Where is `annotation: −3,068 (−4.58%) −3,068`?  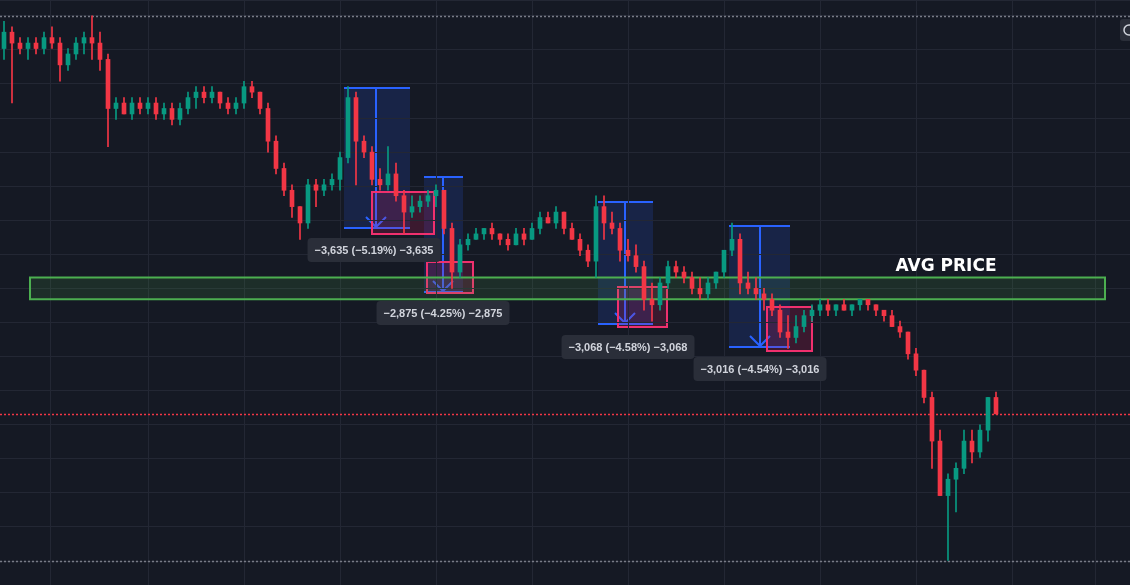 annotation: −3,068 (−4.58%) −3,068 is located at coordinates (628, 347).